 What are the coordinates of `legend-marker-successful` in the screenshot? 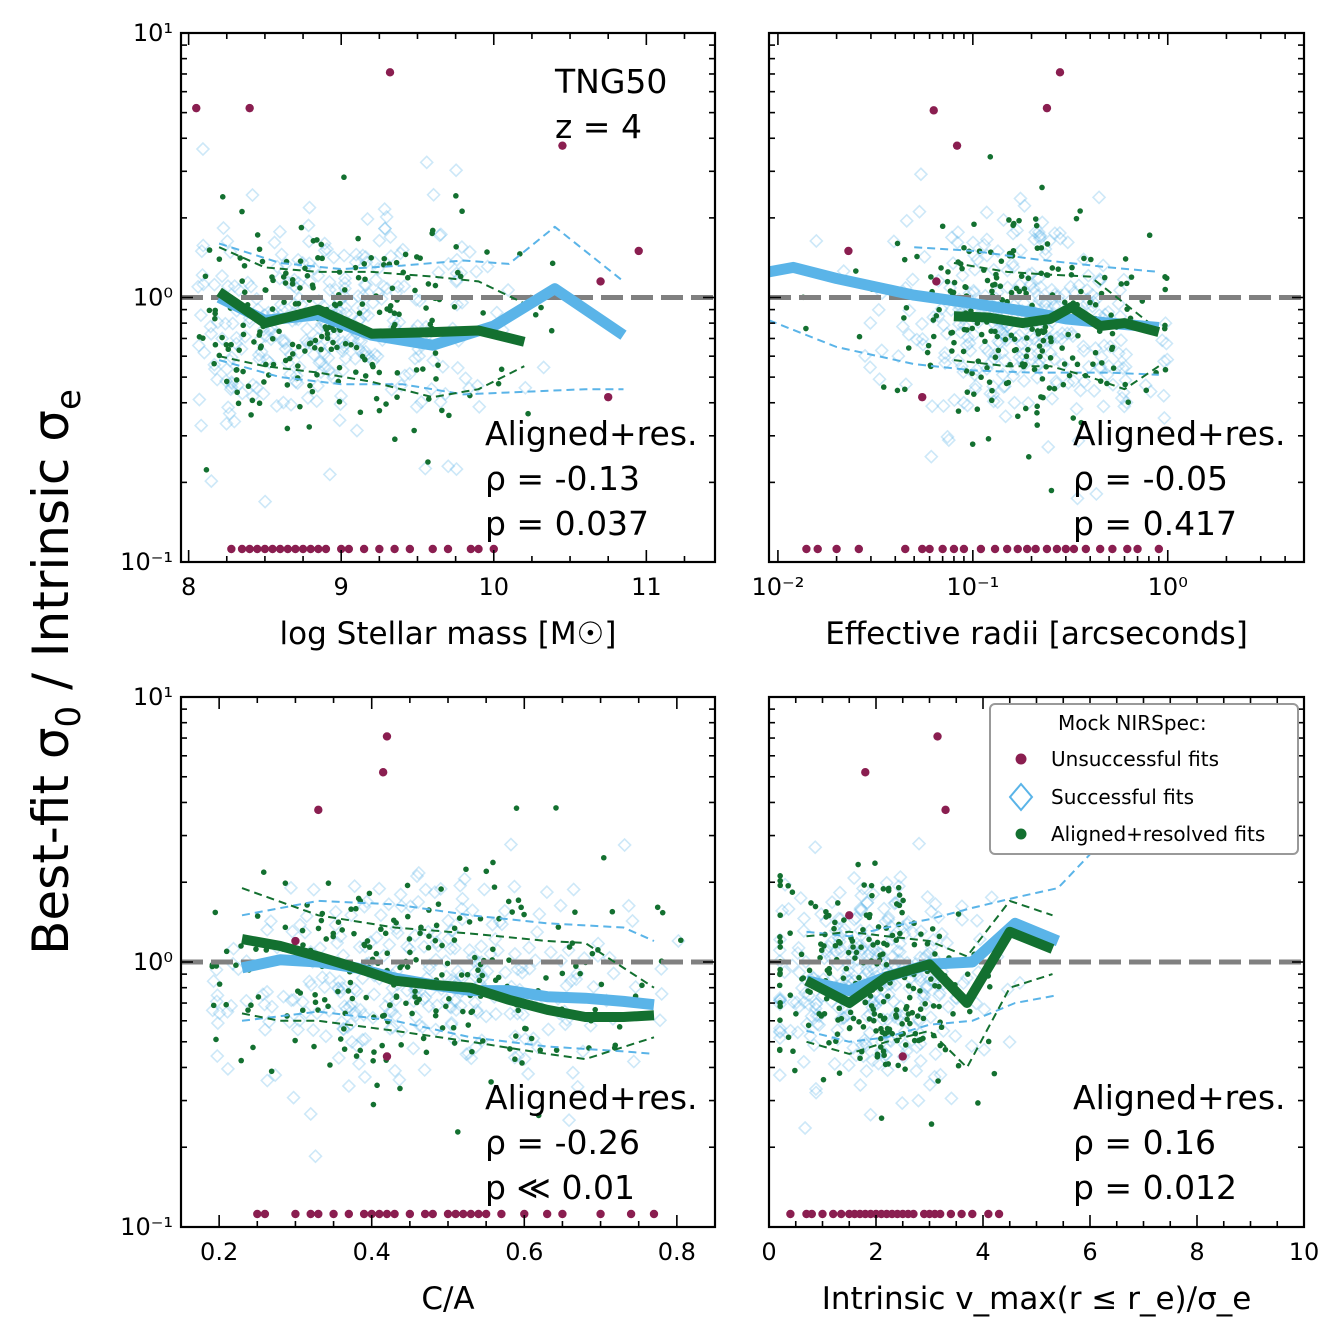 It's located at (1021, 797).